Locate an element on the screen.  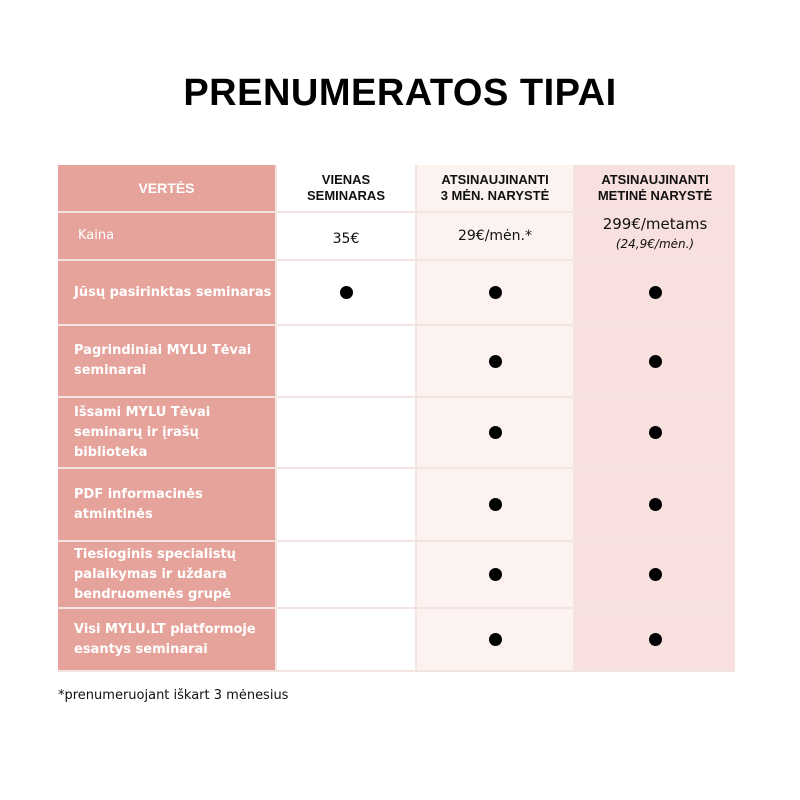
header-single-seminar: VIENAS SEMINARAS is located at coordinates (347, 189).